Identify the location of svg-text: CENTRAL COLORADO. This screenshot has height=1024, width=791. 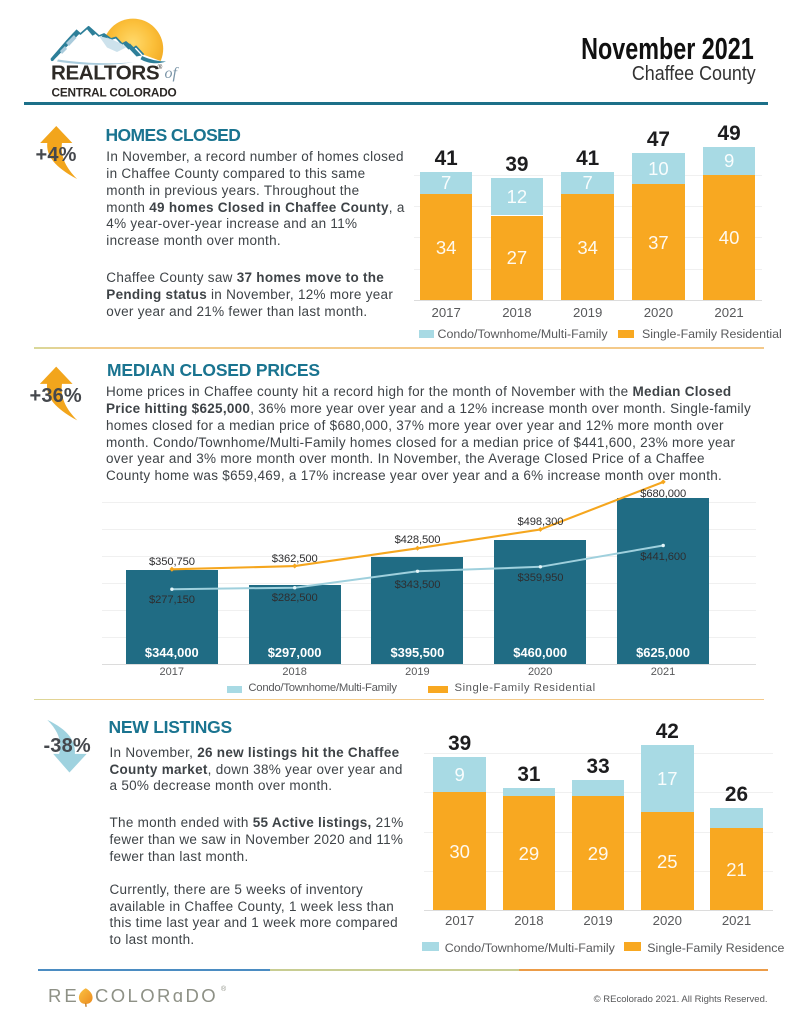
(114, 92).